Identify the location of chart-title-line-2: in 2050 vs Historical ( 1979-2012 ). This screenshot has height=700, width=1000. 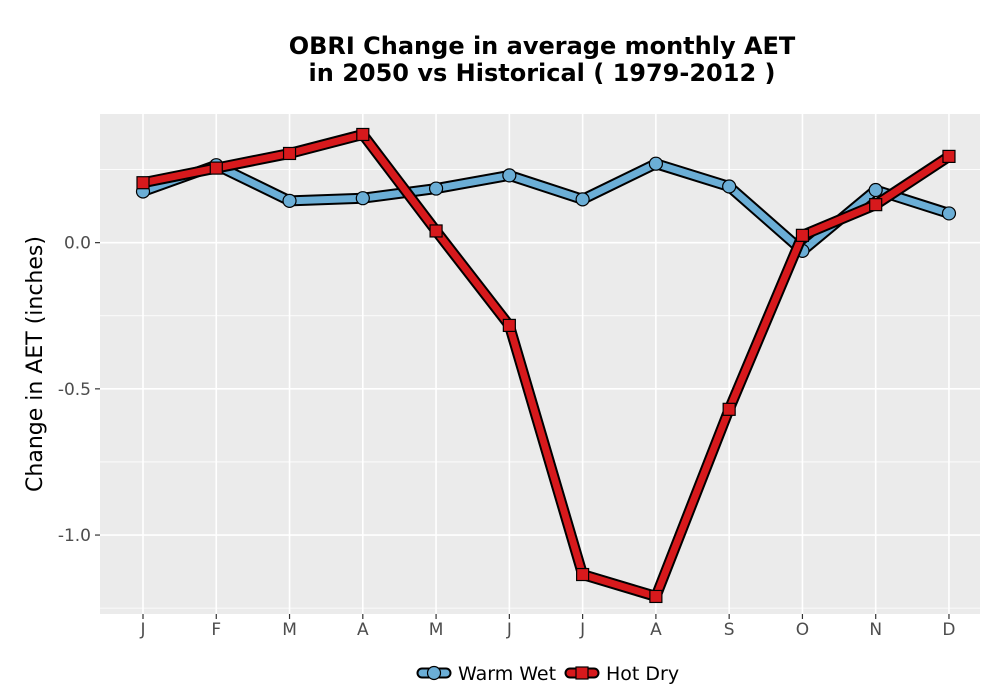
(542, 73).